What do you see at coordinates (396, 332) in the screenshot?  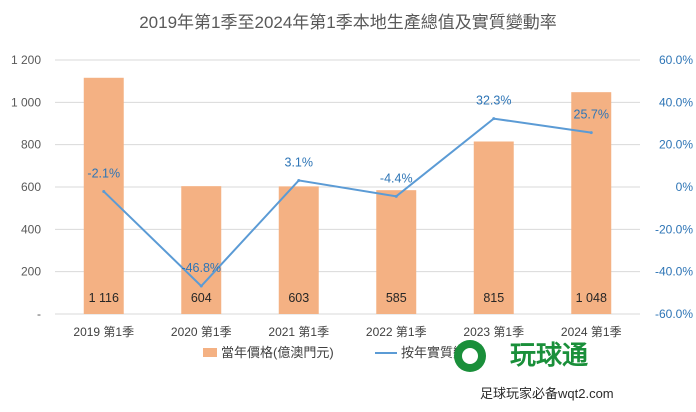 I see `x-tick-label: 2022 第1季` at bounding box center [396, 332].